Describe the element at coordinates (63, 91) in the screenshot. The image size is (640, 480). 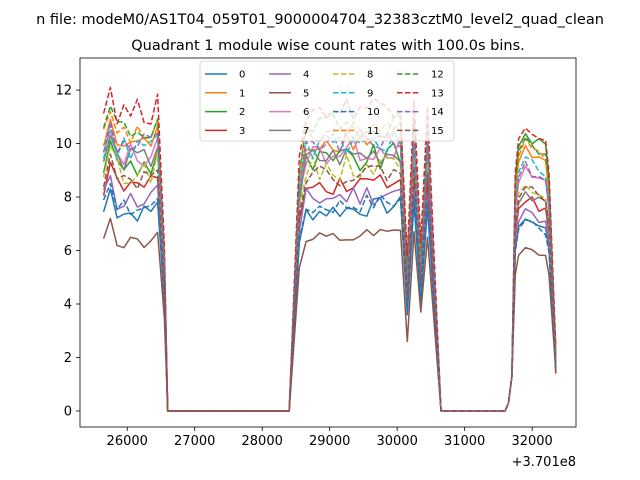
I see `y-tick-label: 12` at that location.